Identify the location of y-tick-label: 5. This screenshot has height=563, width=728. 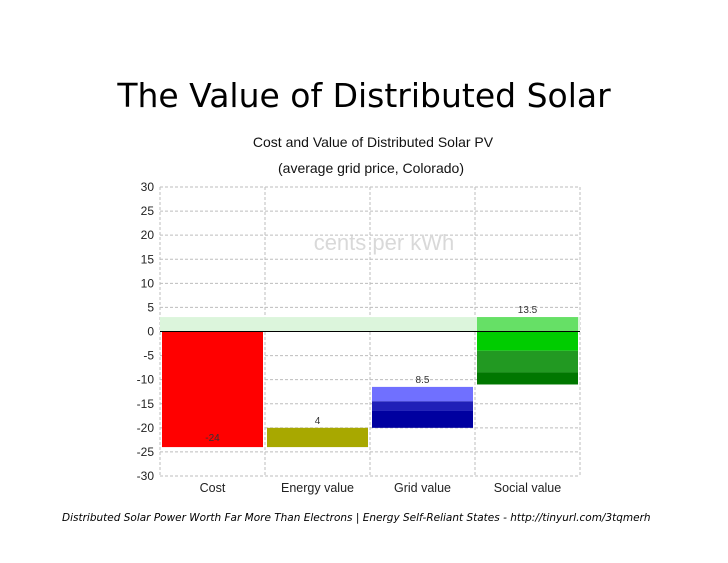
(150, 307).